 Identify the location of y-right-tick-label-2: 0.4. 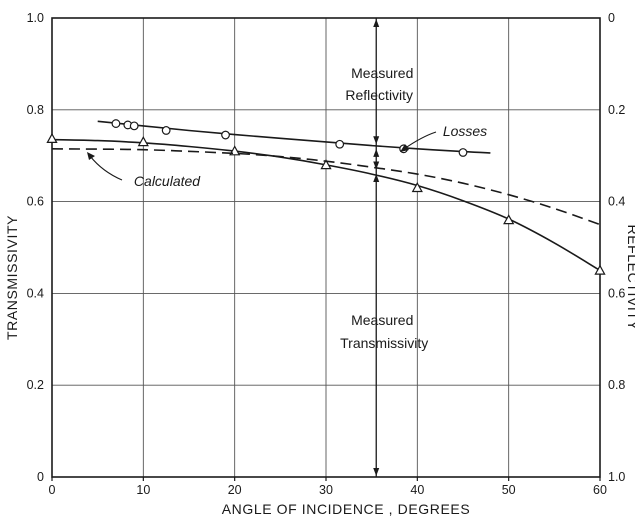
(616, 202).